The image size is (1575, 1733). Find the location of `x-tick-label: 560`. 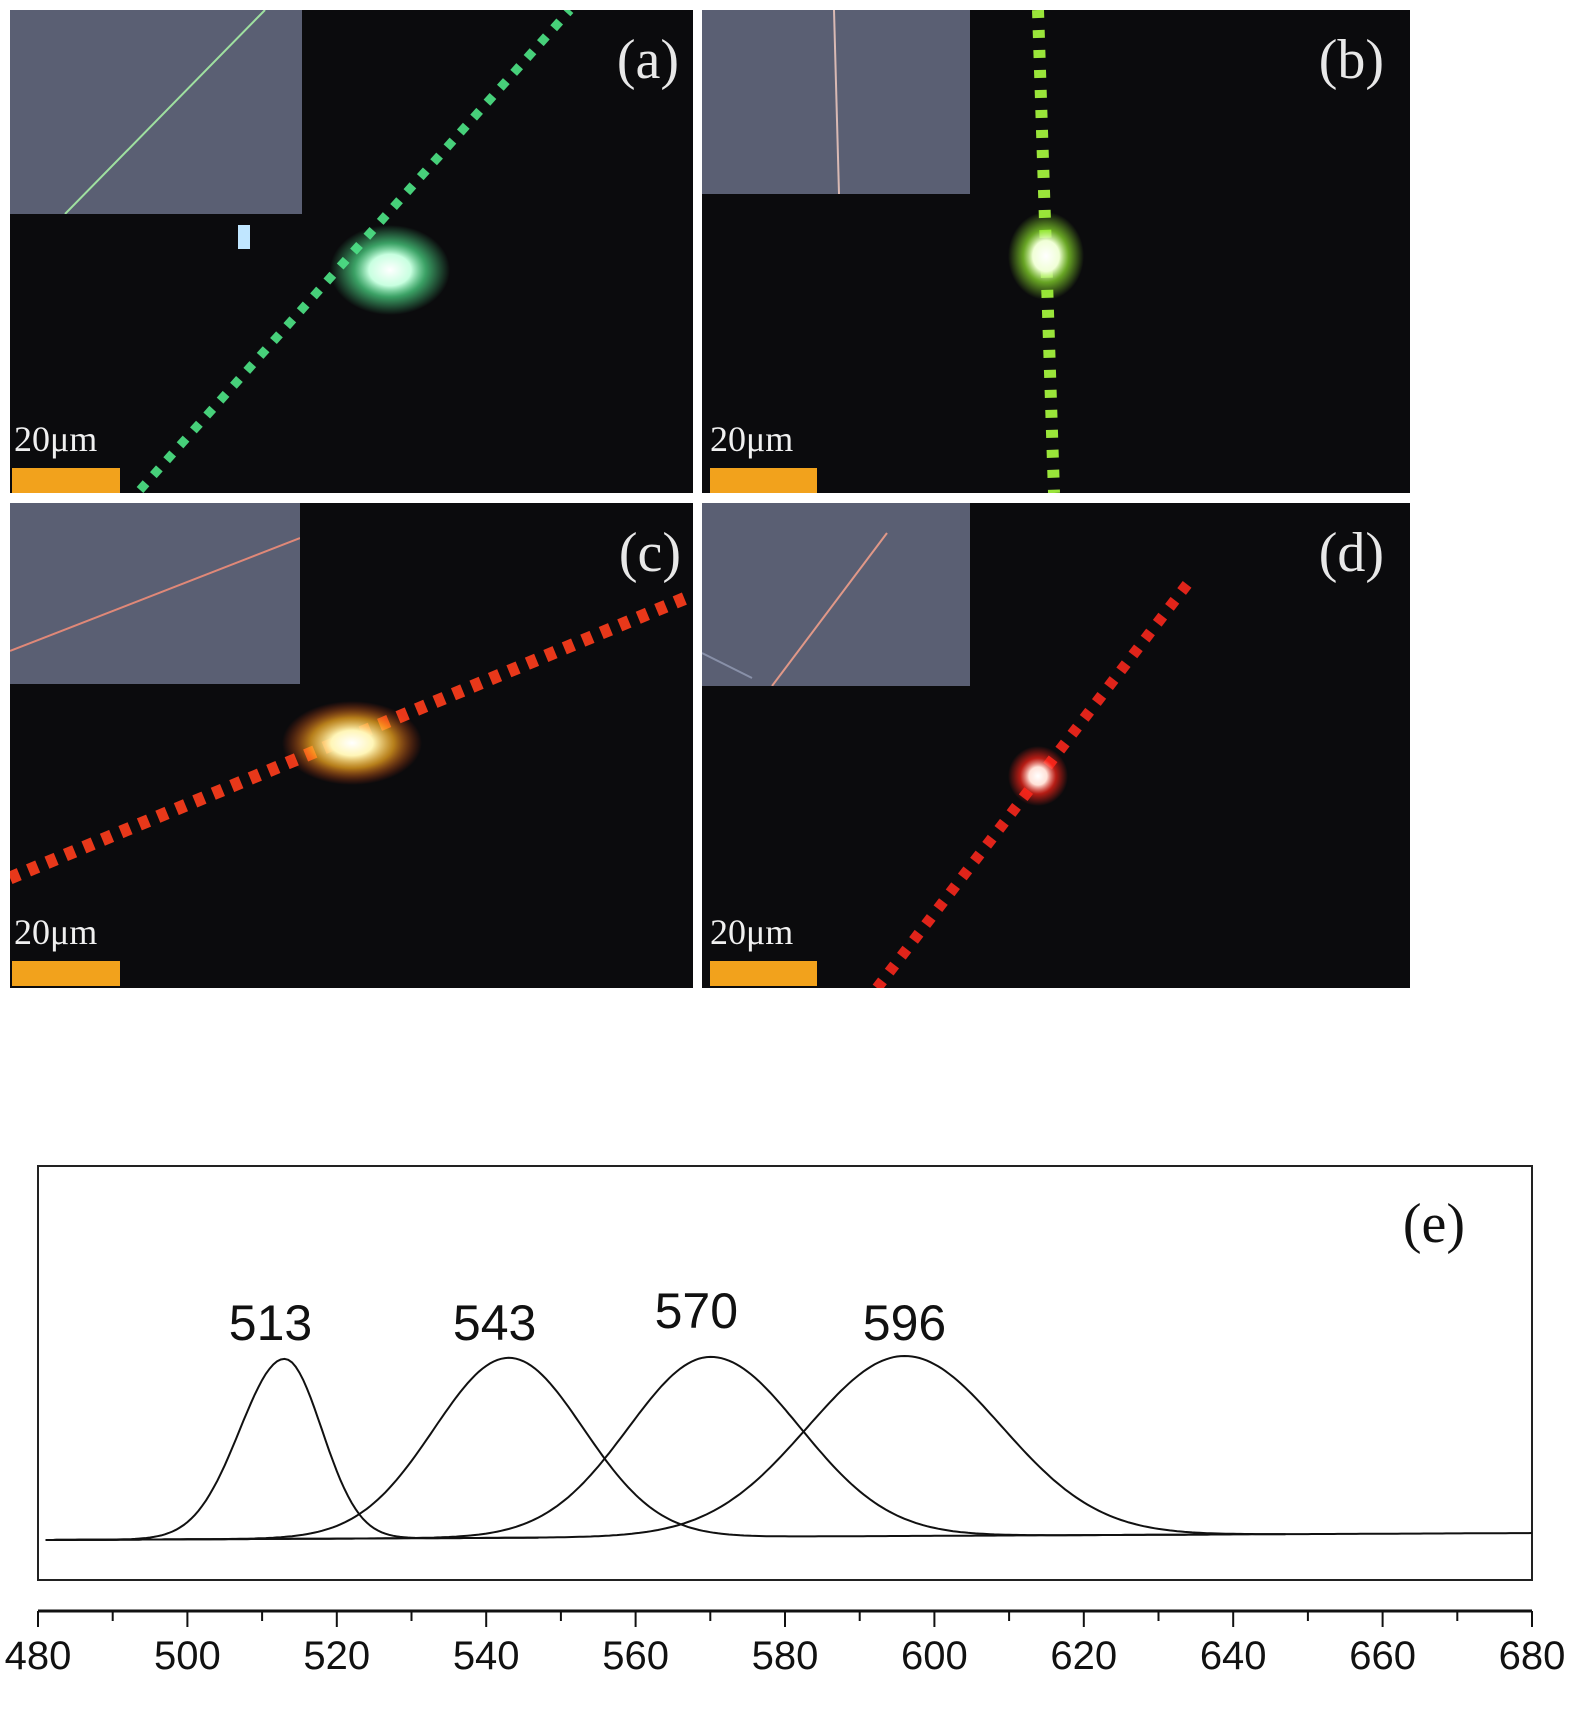

x-tick-label: 560 is located at coordinates (635, 1656).